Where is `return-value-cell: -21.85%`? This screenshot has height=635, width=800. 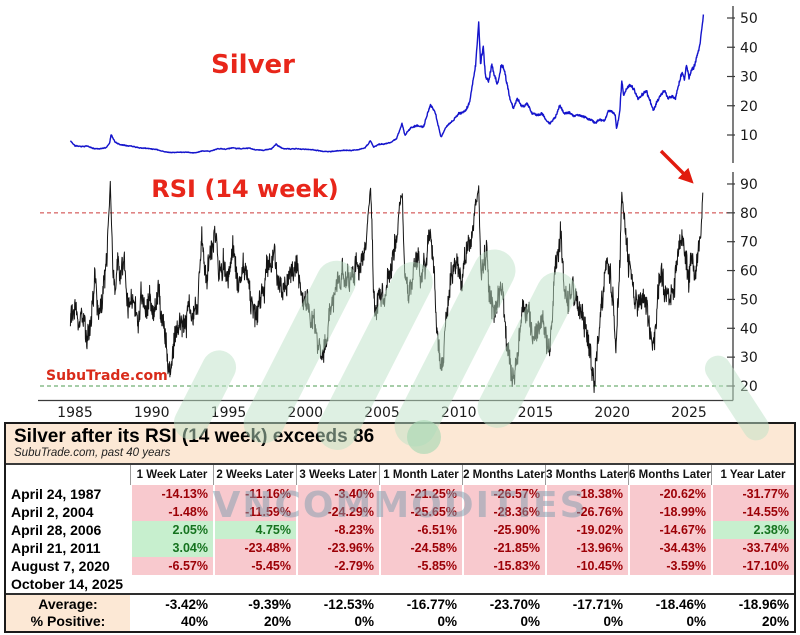
return-value-cell: -21.85% is located at coordinates (503, 548).